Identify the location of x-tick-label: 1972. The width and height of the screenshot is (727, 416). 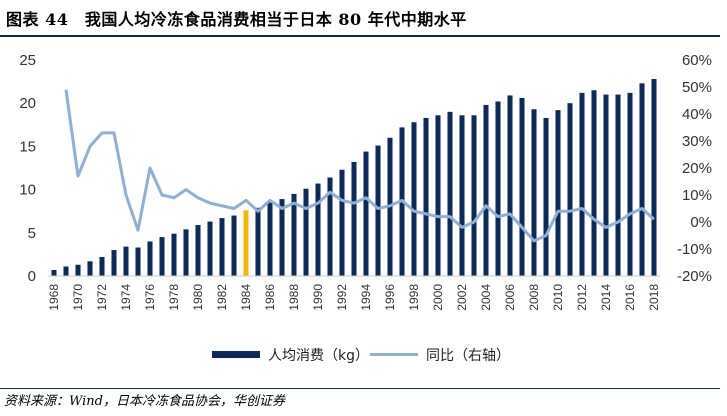
(102, 297).